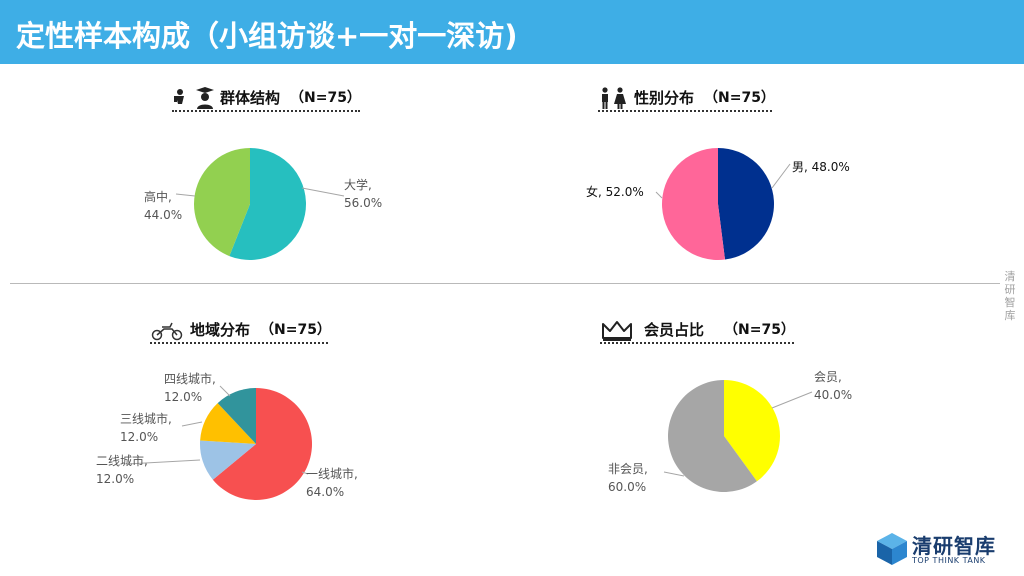  I want to click on pie-chart-region, so click(218, 442).